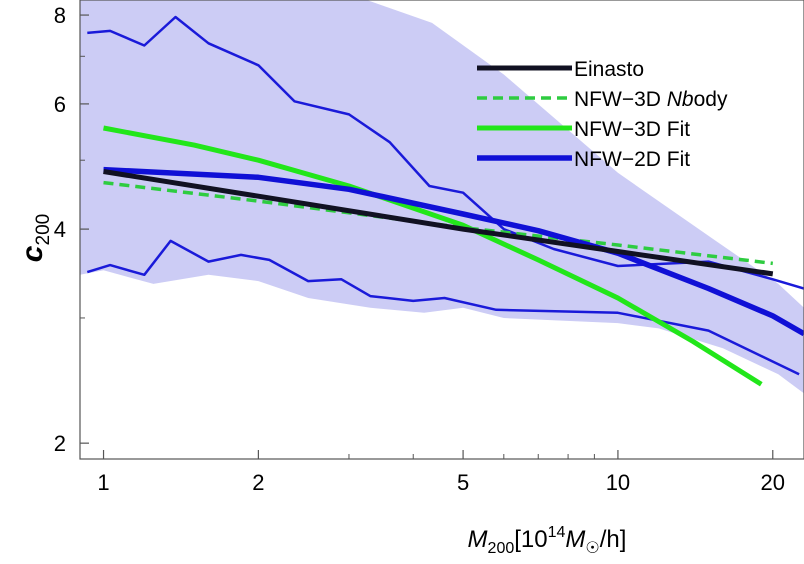  Describe the element at coordinates (432, 472) in the screenshot. I see `x-axis-ticks: 1 2 5 10 20` at that location.